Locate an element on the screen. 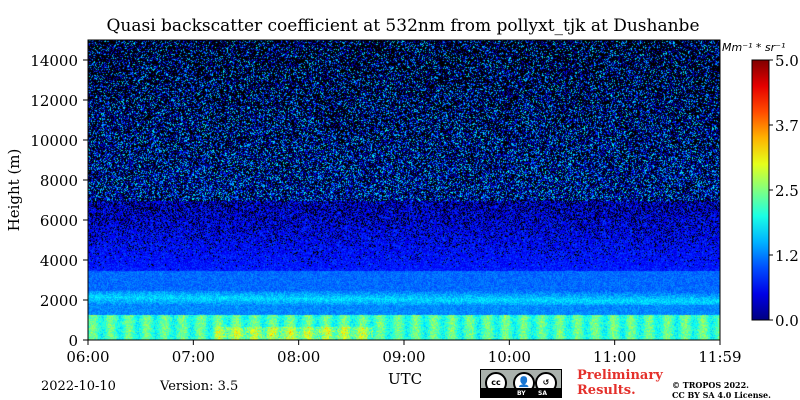 The width and height of the screenshot is (800, 400). x-tick-label: 11:59 is located at coordinates (719, 357).